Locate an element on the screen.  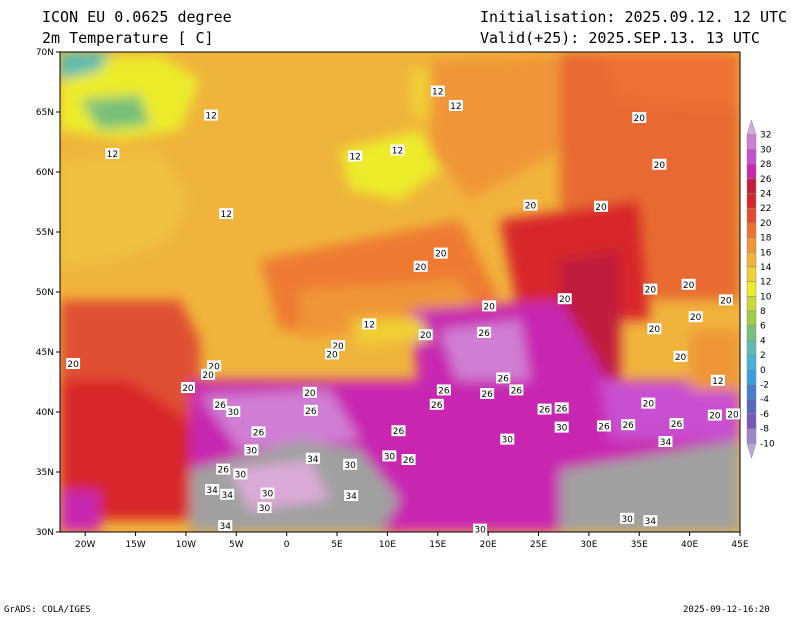
initialisation-time: Initialisation: 2025.09.12. 12 UTC is located at coordinates (634, 17).